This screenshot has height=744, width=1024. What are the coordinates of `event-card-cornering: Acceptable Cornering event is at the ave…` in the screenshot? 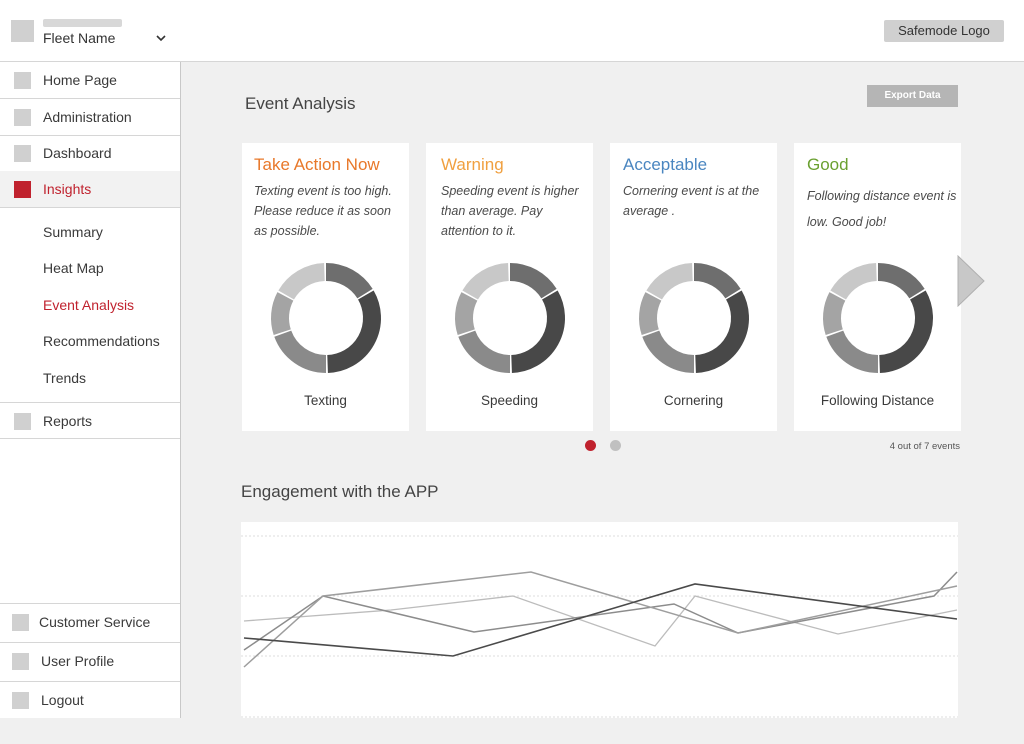 It's located at (693, 287).